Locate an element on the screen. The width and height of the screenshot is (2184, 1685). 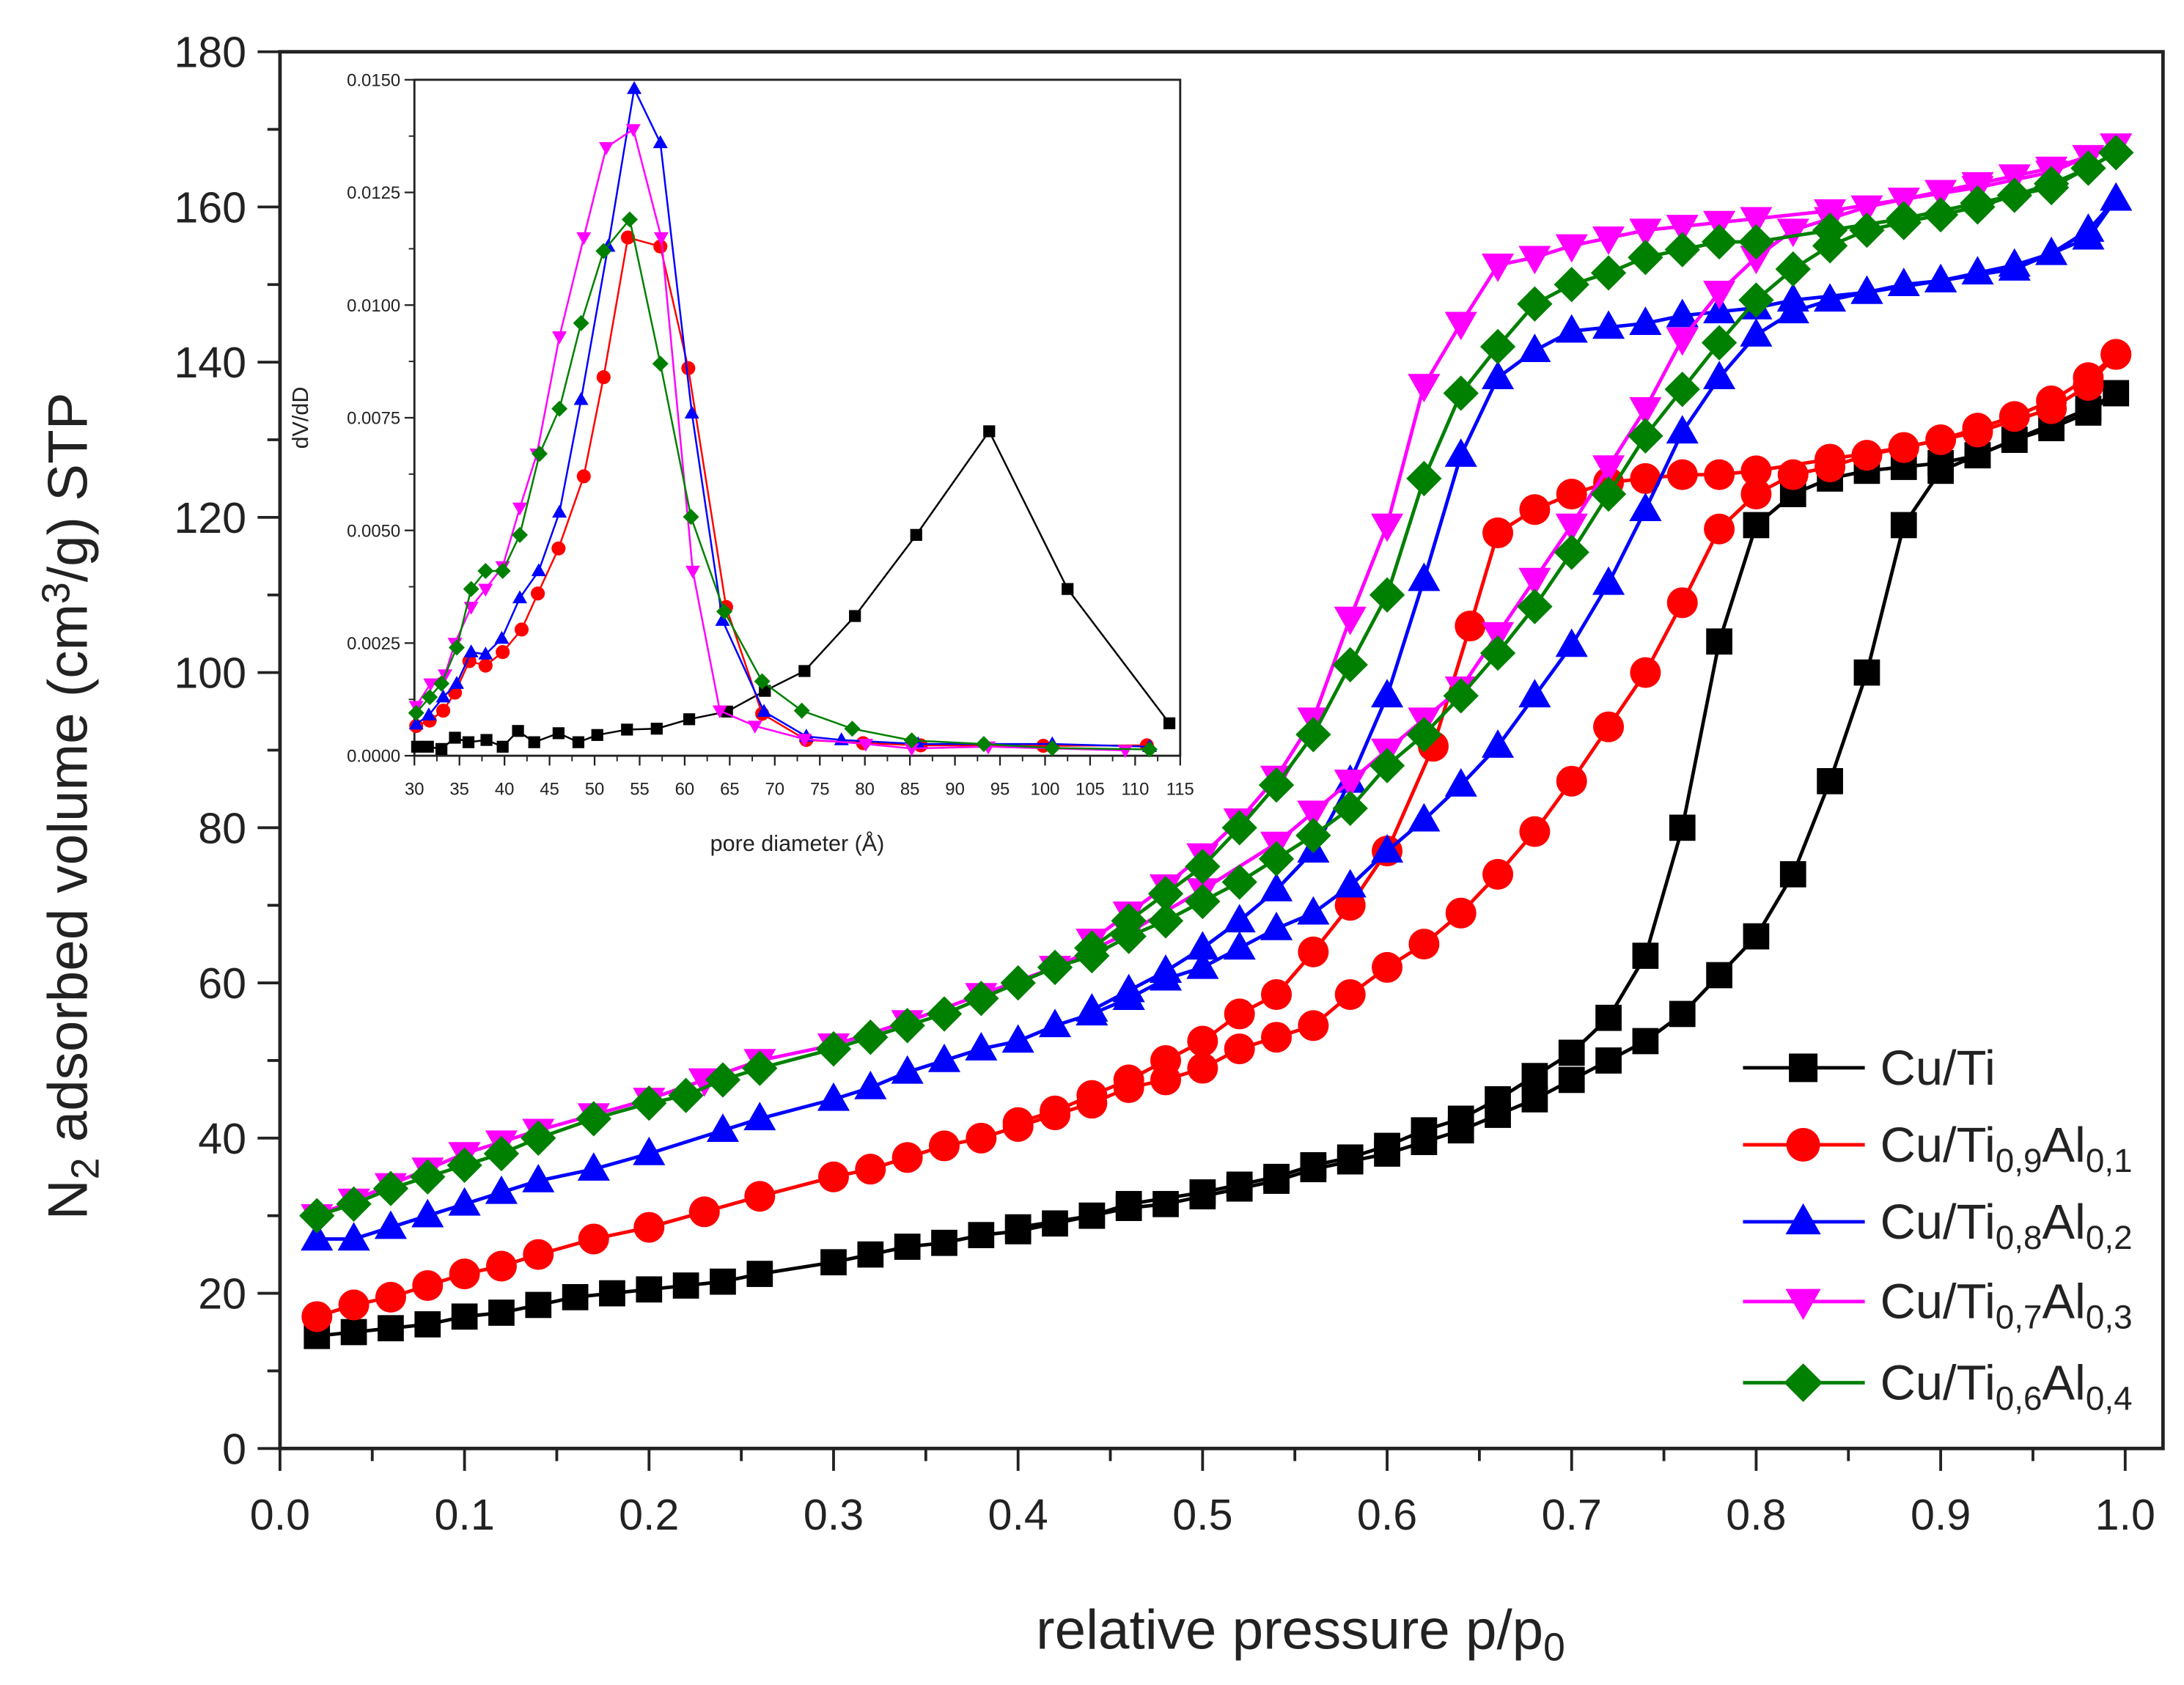
legend-marker is located at coordinates (1803, 1382).